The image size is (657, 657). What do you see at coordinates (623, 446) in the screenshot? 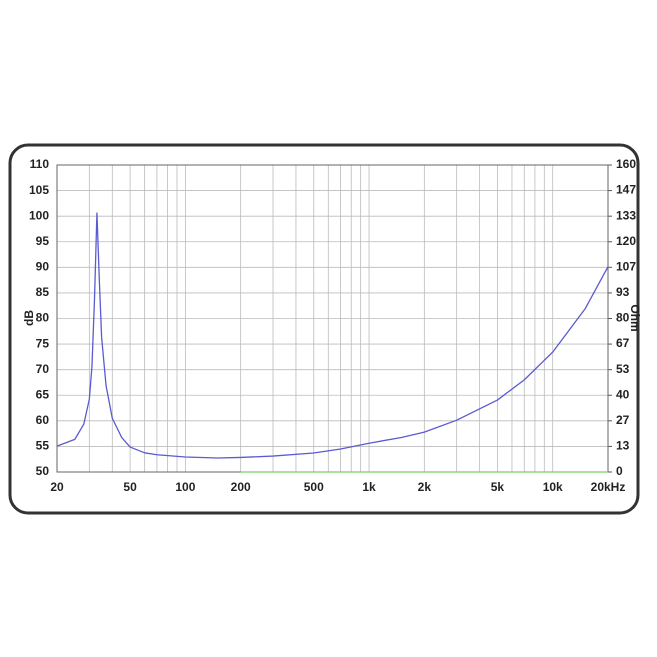
I see `y2-tick-label: 13` at bounding box center [623, 446].